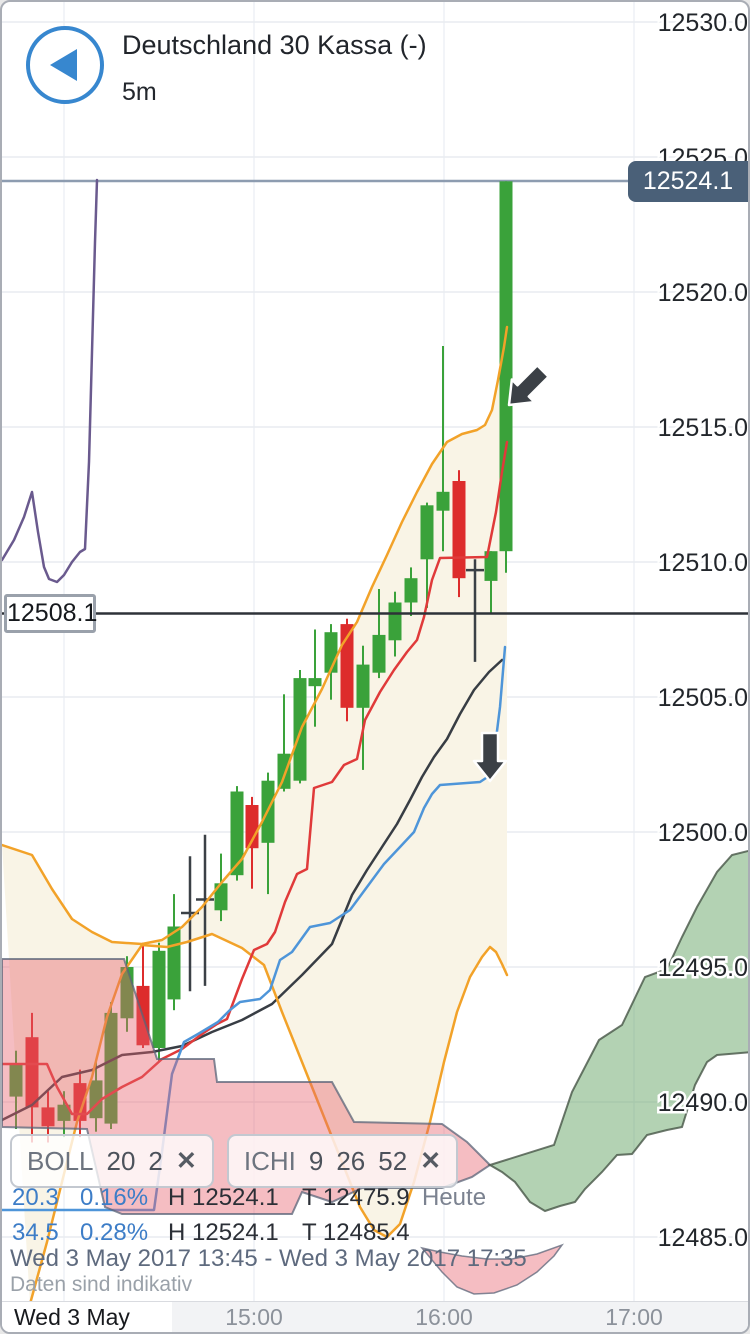 This screenshot has width=750, height=1334. What do you see at coordinates (214, 77) in the screenshot?
I see `chart-header: Deutschland 30 Kassa (-) 5m` at bounding box center [214, 77].